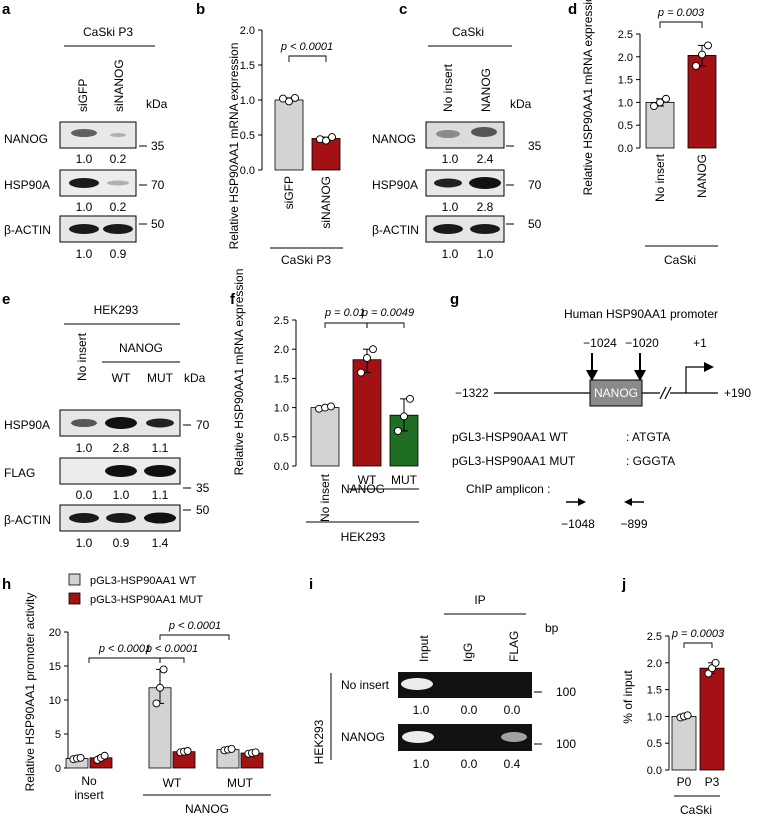 The width and height of the screenshot is (758, 819). Describe the element at coordinates (684, 743) in the screenshot. I see `bar-P0` at that location.